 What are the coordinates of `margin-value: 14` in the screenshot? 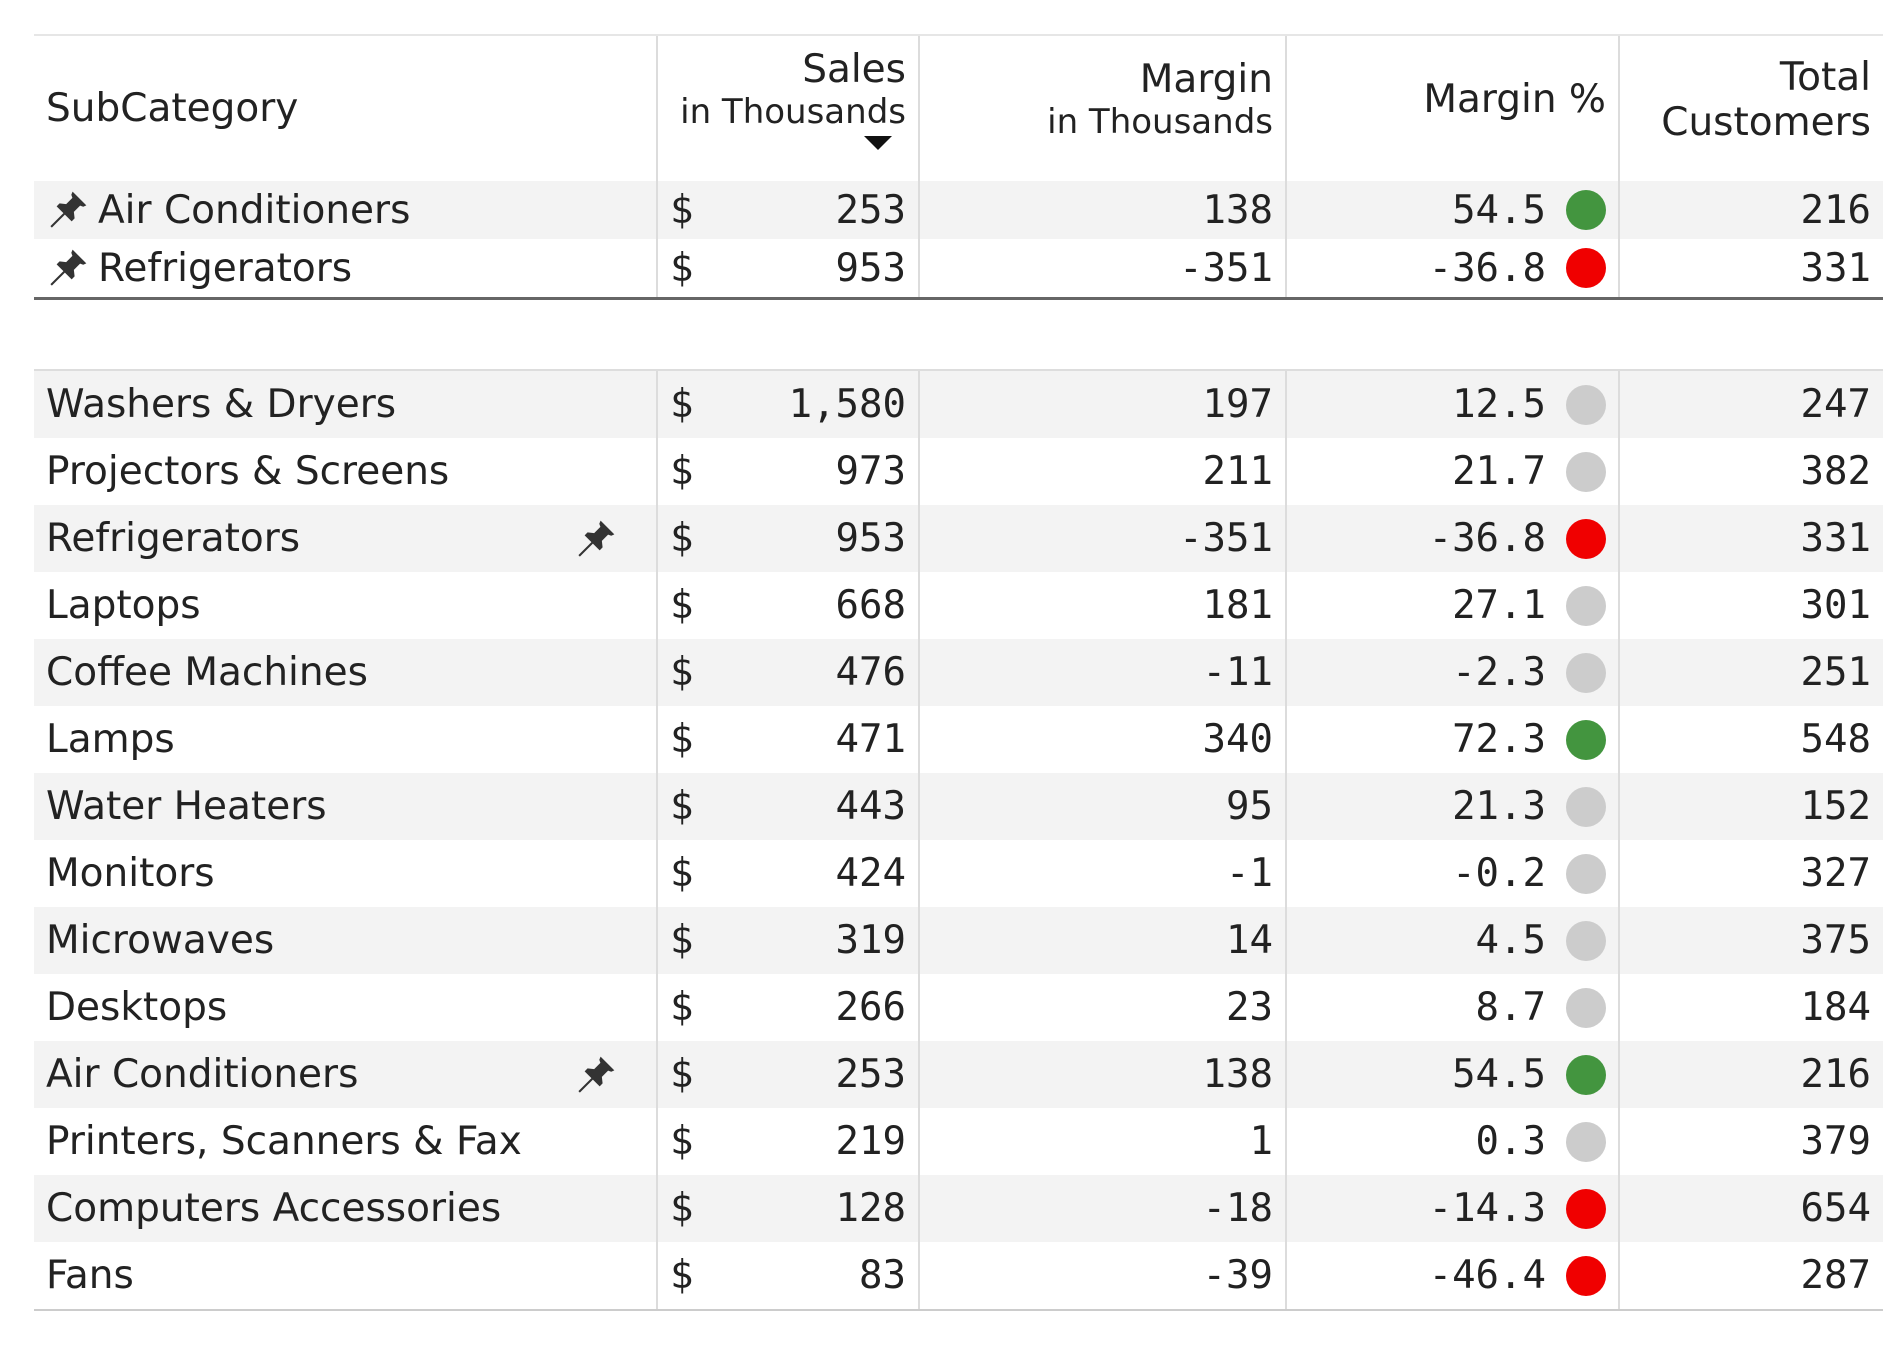 It's located at (1249, 940).